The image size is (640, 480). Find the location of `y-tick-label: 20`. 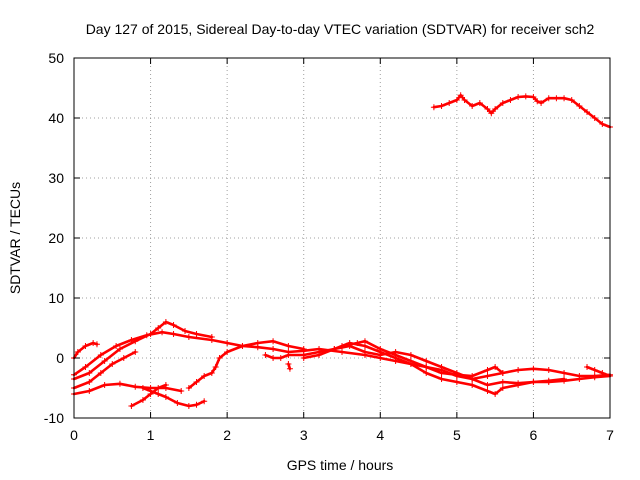

y-tick-label: 20 is located at coordinates (56, 238).